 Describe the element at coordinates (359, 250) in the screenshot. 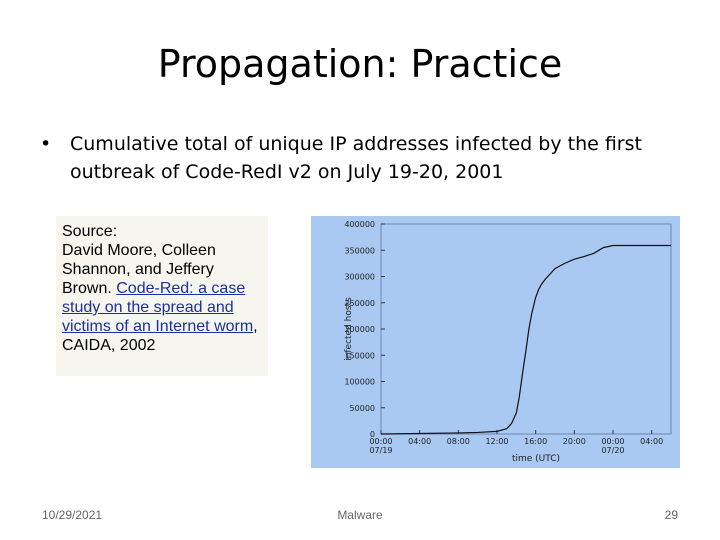

I see `y-tick-label: 350000` at that location.